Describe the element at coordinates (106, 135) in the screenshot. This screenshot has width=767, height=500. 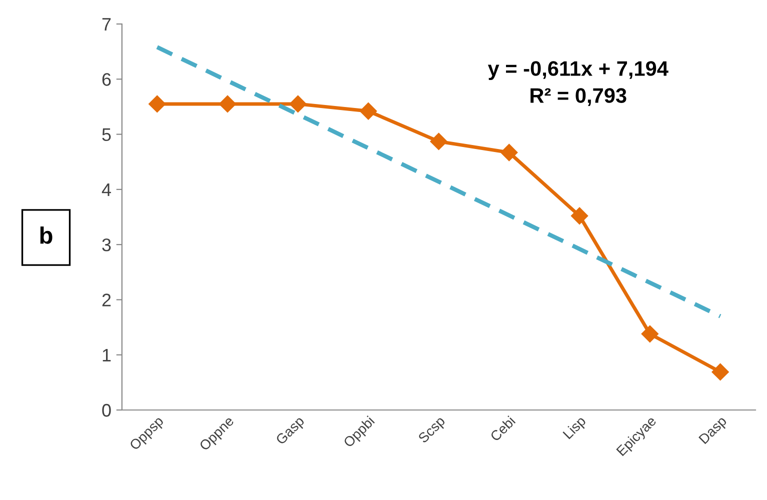
I see `y-tick-label: 5` at that location.